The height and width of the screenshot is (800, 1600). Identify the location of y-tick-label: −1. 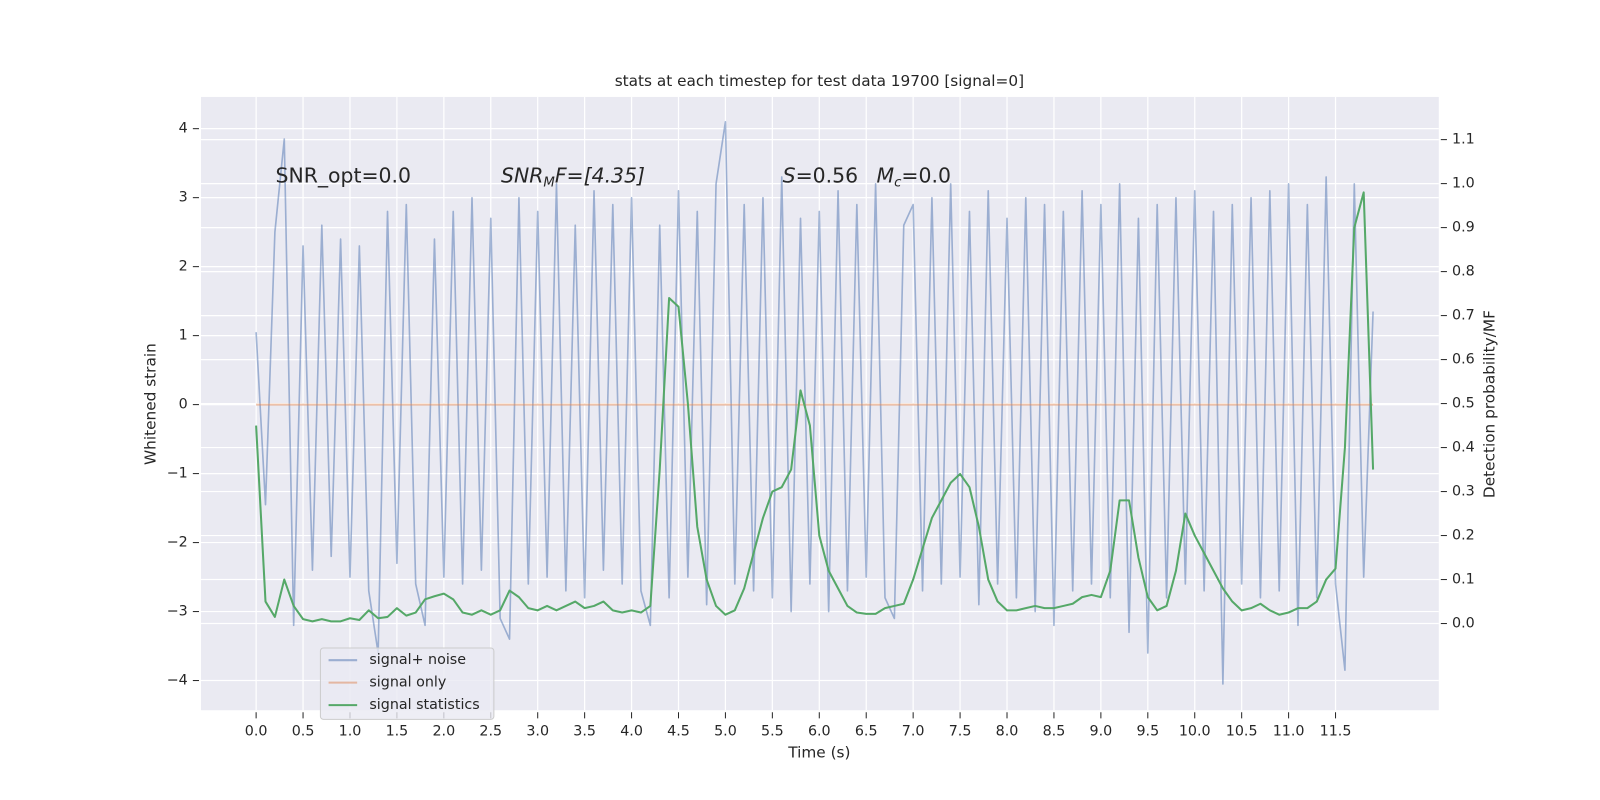
(177, 474).